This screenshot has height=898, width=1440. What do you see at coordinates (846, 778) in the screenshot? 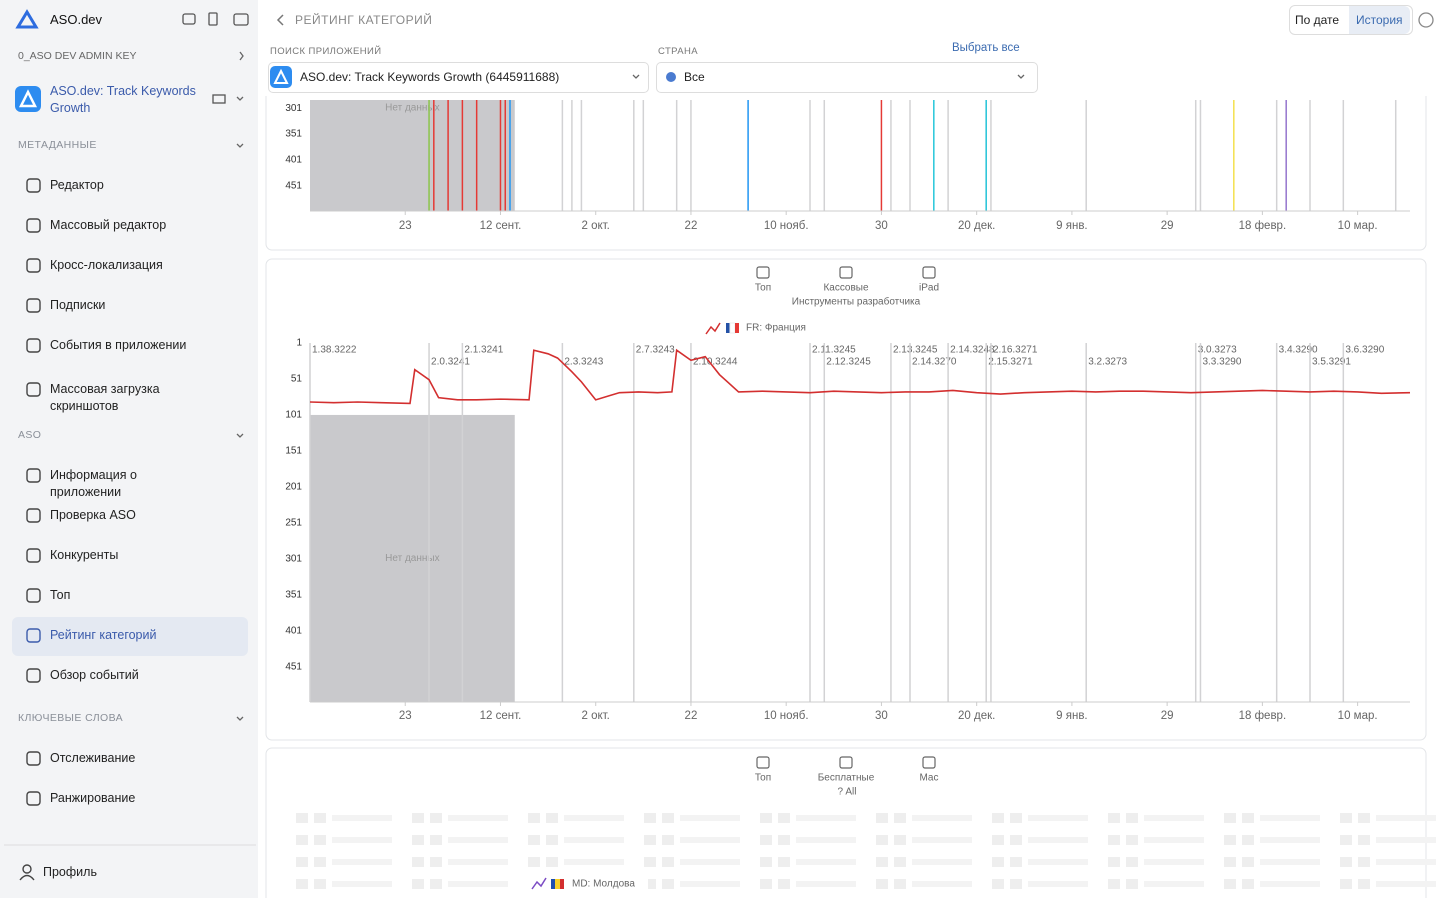
I see `filter-label: Бесплатные` at bounding box center [846, 778].